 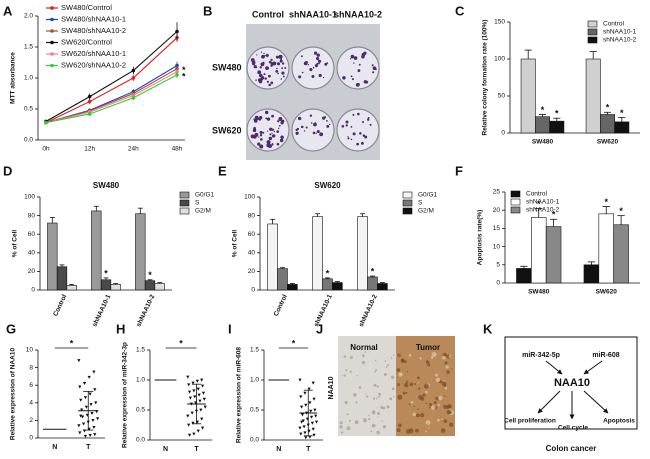 What do you see at coordinates (86, 41) in the screenshot?
I see `legend-label: SW620/Control` at bounding box center [86, 41].